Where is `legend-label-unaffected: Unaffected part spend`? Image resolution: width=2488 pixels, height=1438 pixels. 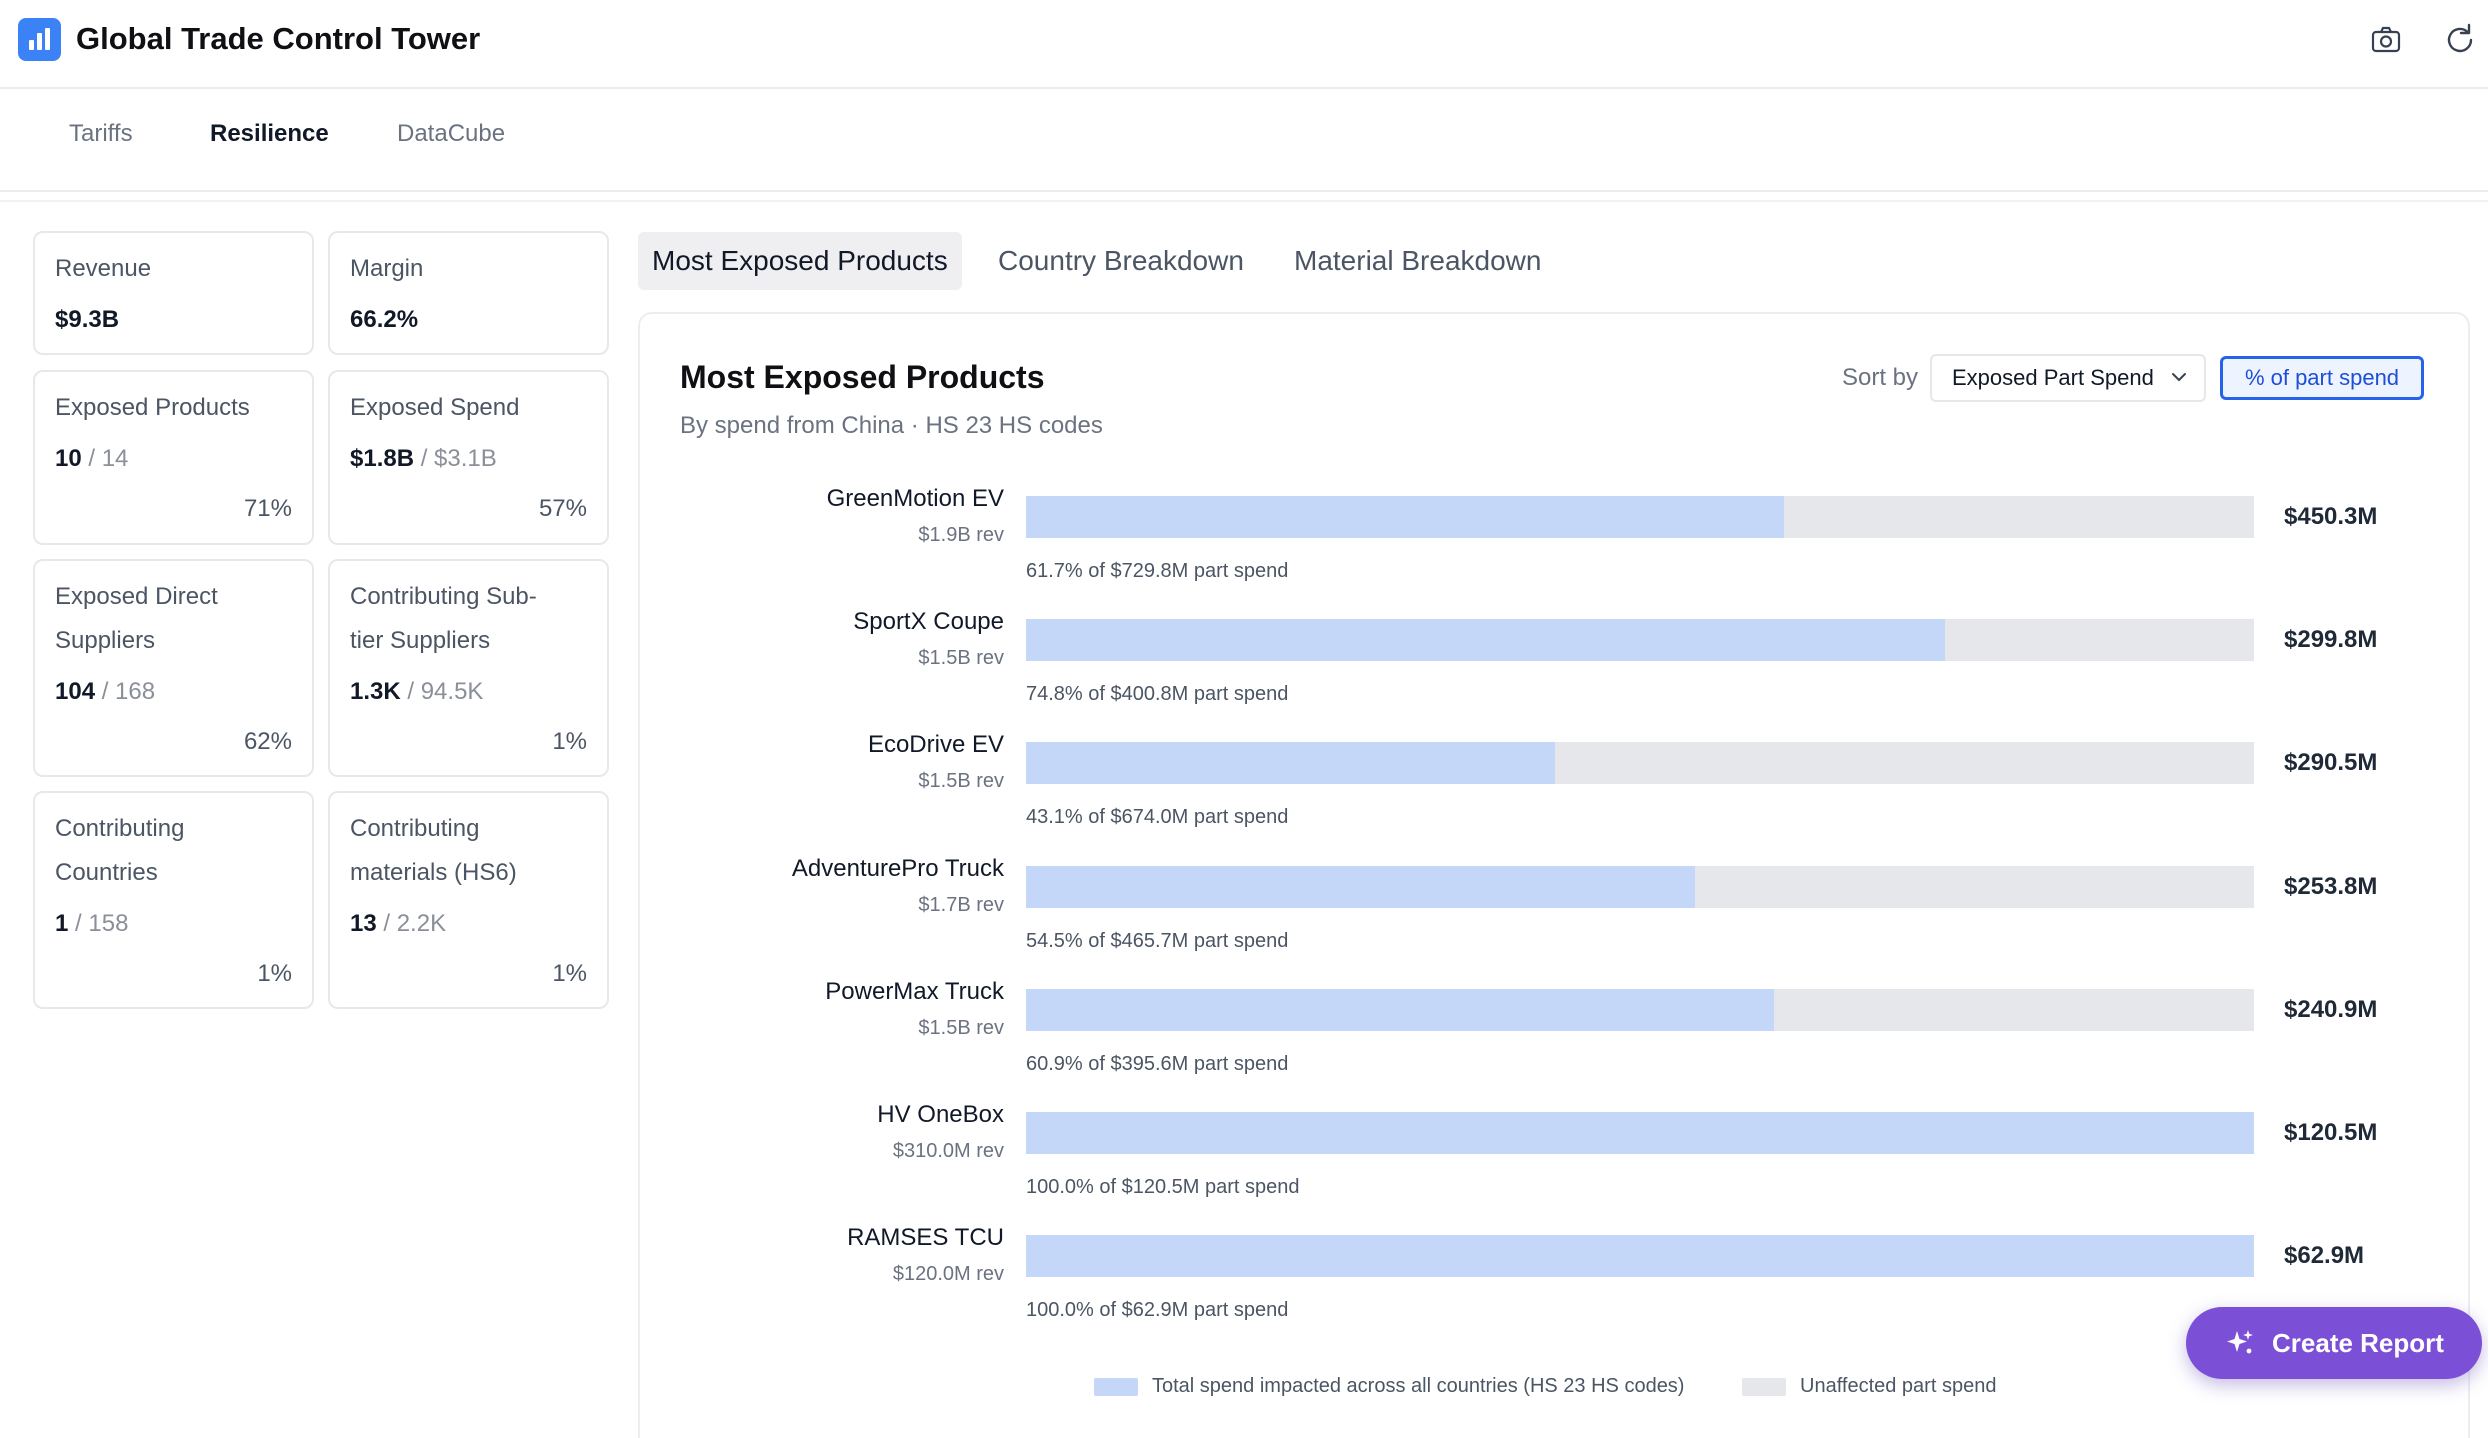 legend-label-unaffected: Unaffected part spend is located at coordinates (1898, 1386).